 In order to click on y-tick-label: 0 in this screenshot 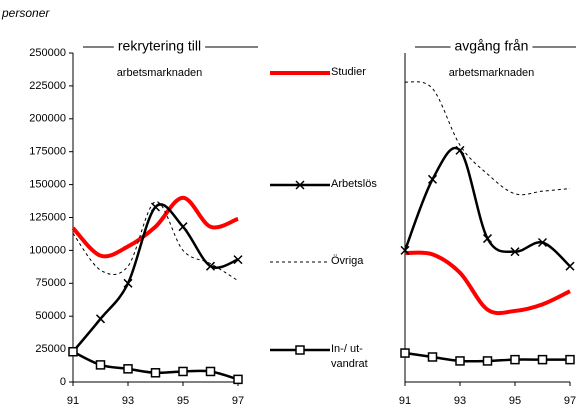, I will do `click(63, 382)`.